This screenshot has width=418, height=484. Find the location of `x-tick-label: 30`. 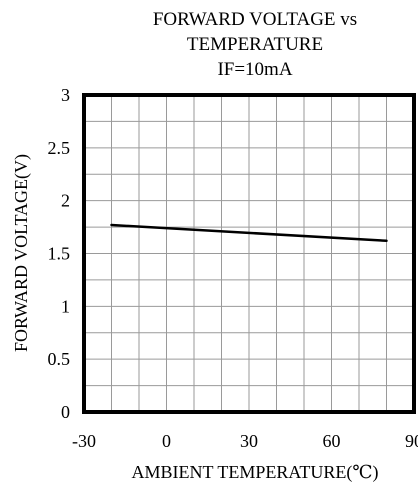

x-tick-label: 30 is located at coordinates (249, 441).